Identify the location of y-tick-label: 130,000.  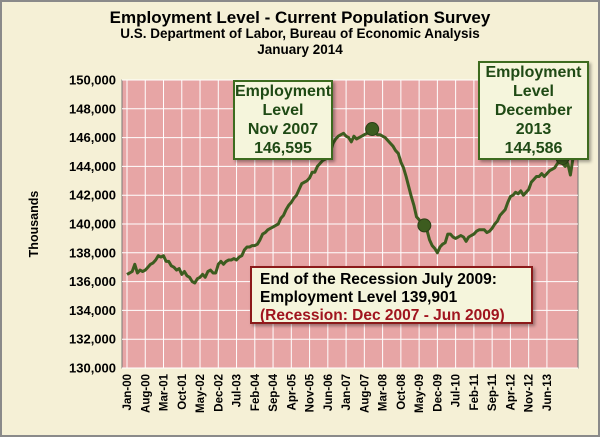
(92, 368).